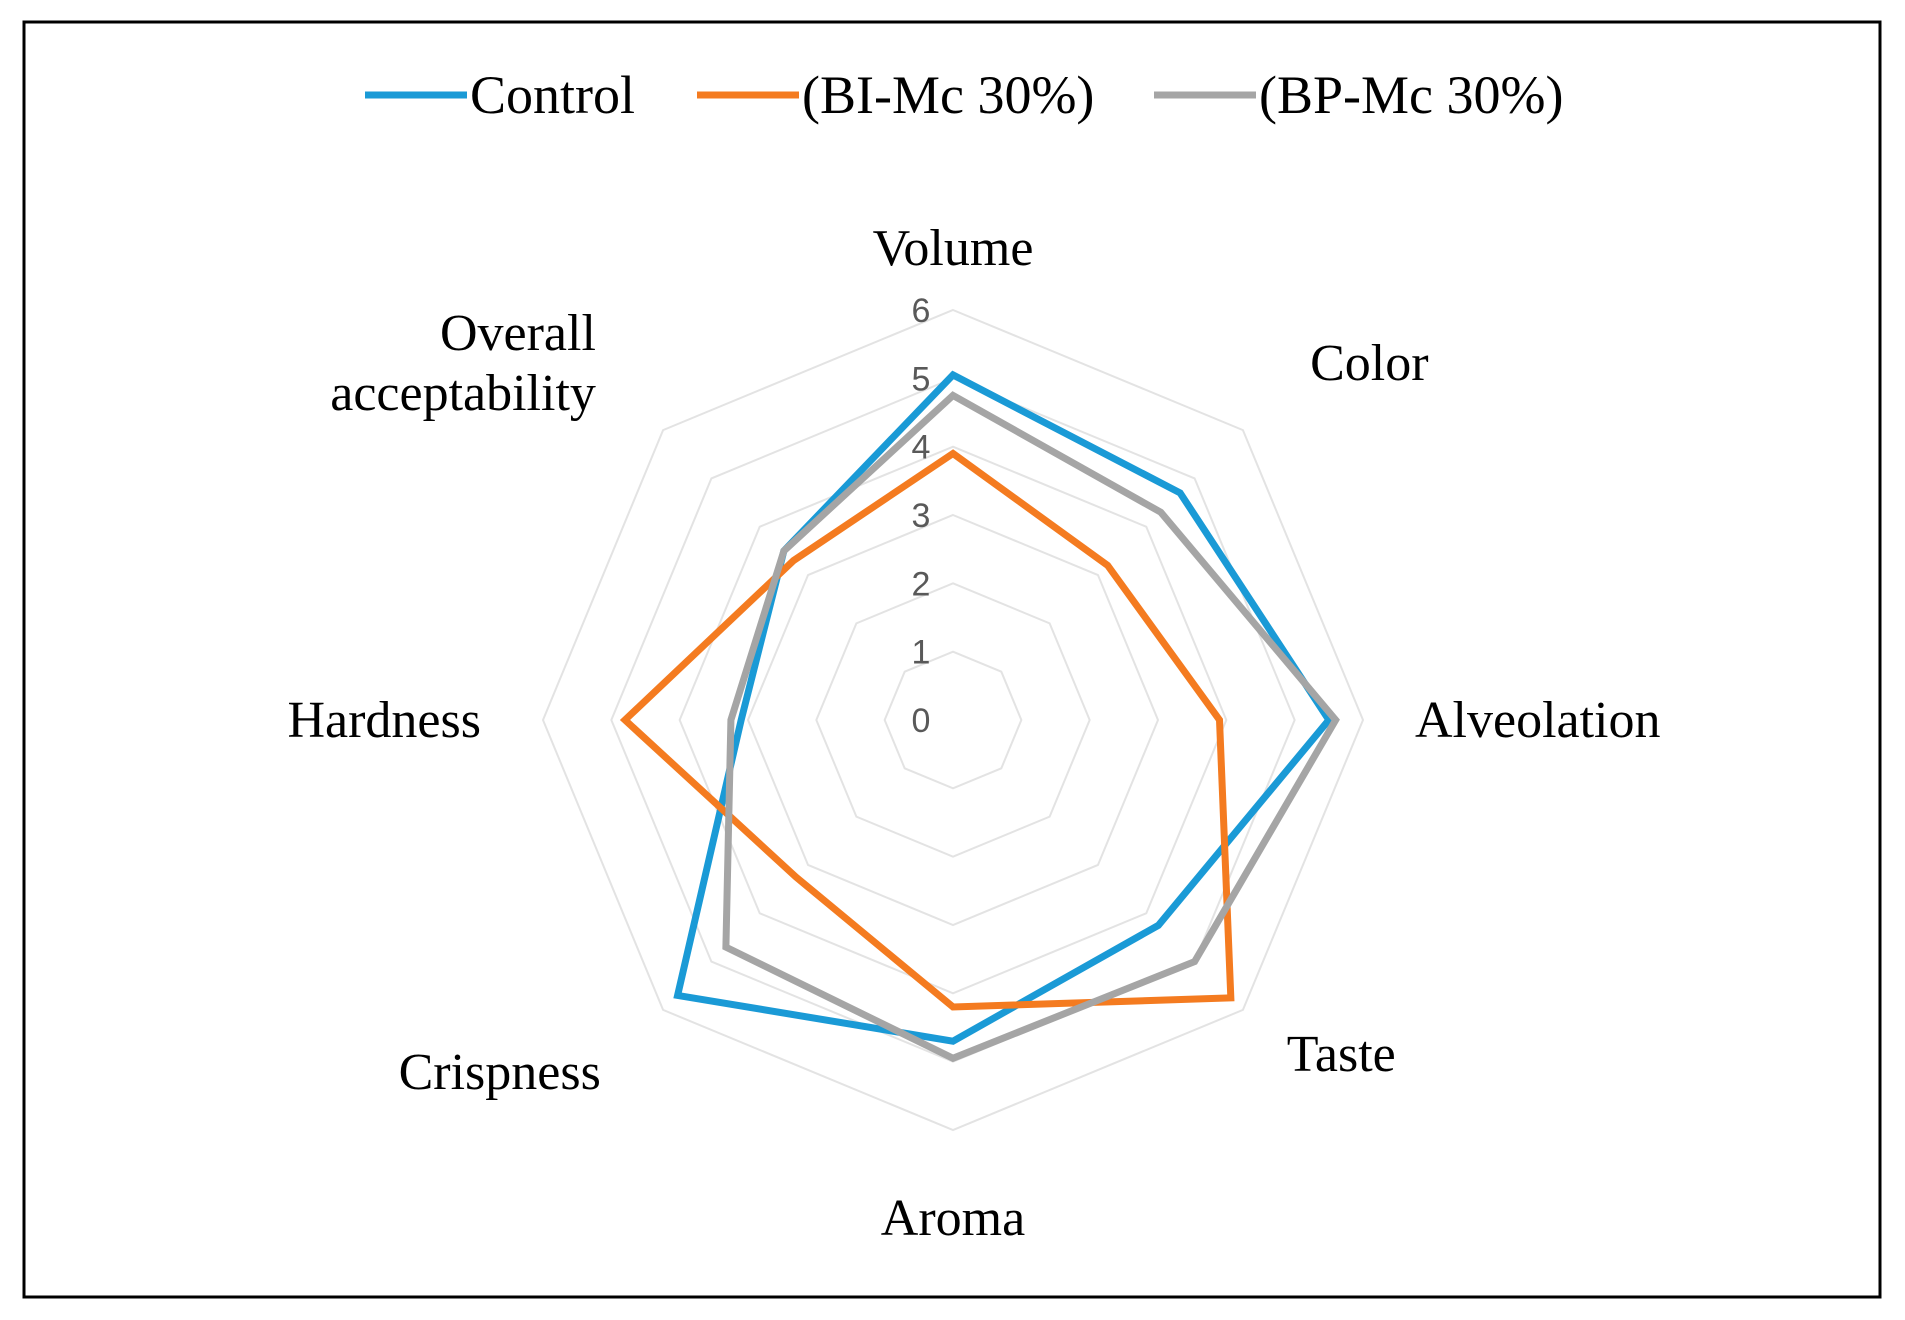 The image size is (1905, 1320). Describe the element at coordinates (1538, 720) in the screenshot. I see `axis-label-alveolation: Alveolation` at that location.